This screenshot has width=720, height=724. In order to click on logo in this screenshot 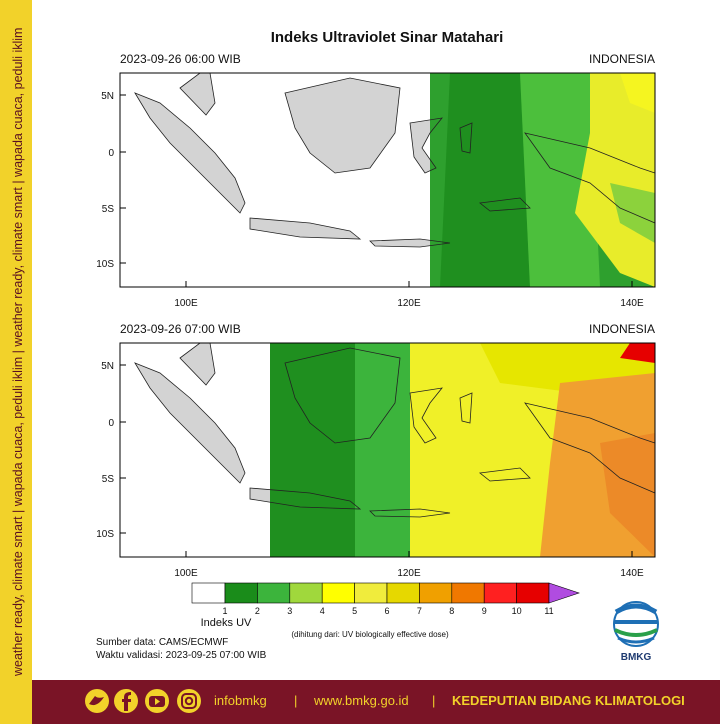, I will do `click(636, 624)`.